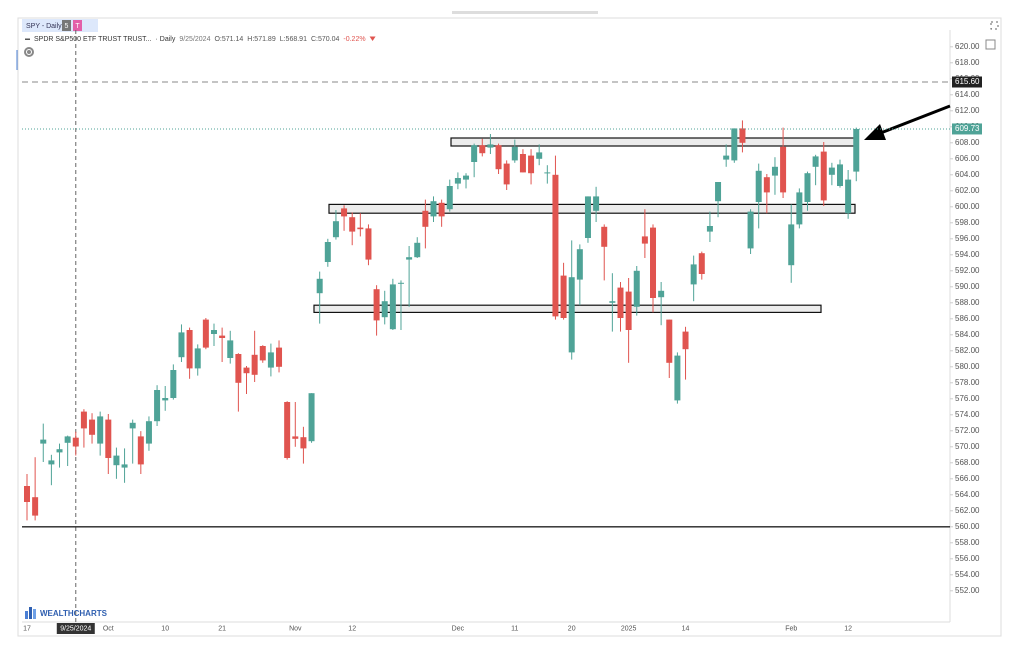  I want to click on y-tick-label: 594.00, so click(967, 254).